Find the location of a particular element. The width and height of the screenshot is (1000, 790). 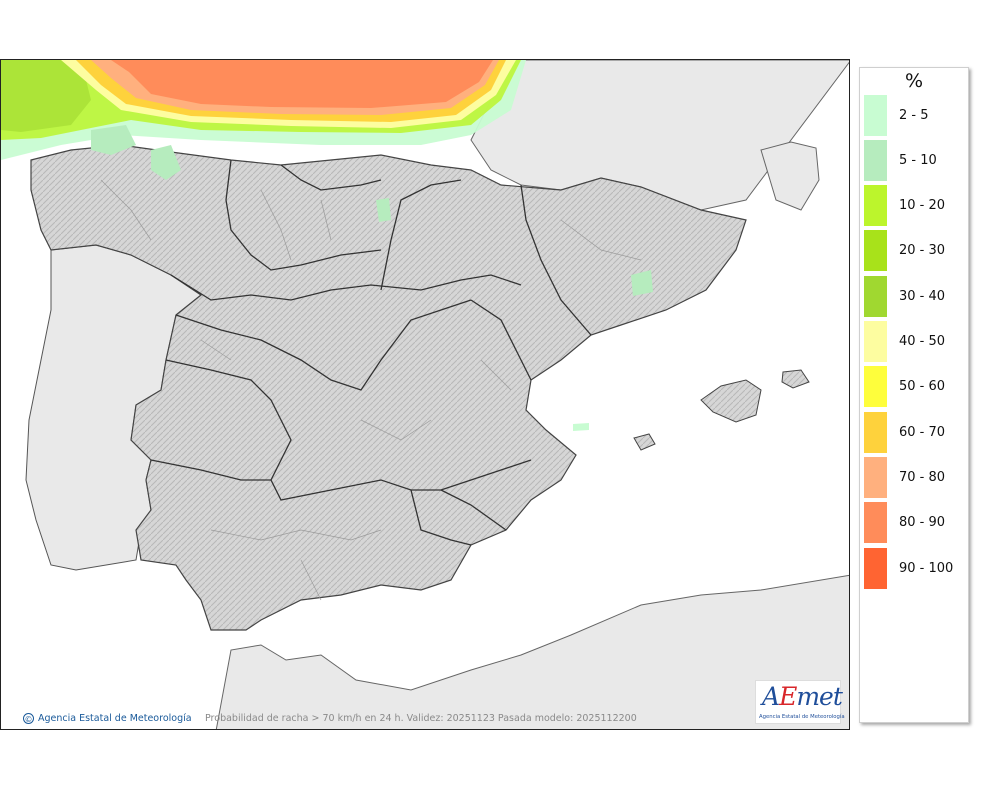

copyright-text: Agencia Estatal de Meteorología is located at coordinates (115, 718).